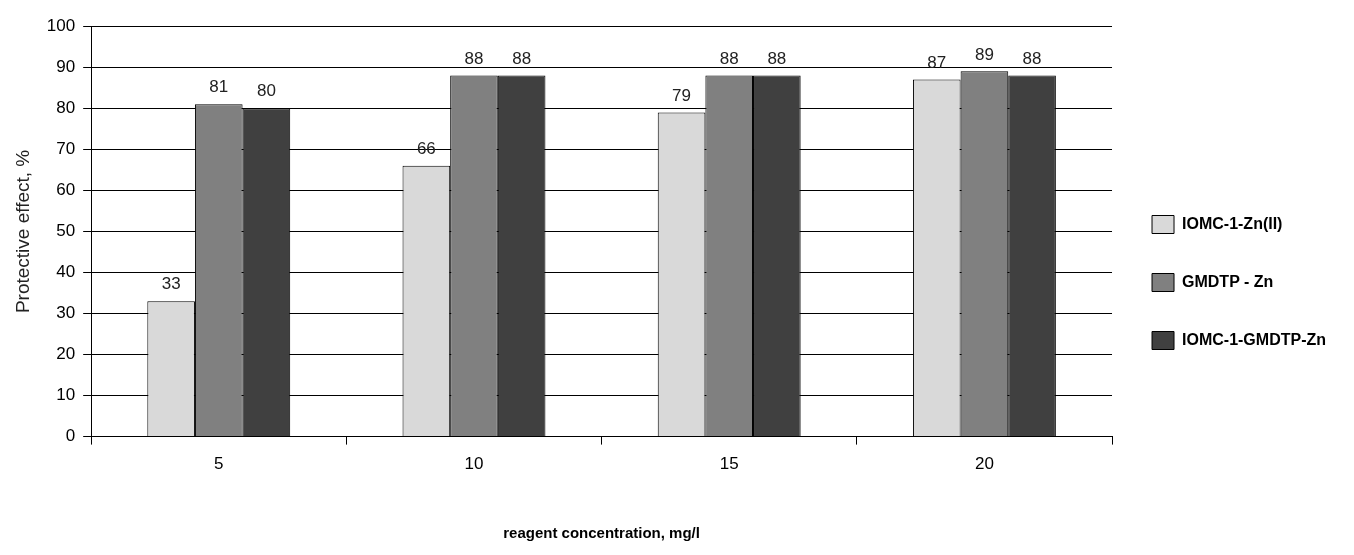  What do you see at coordinates (66, 66) in the screenshot?
I see `y-tick-label: 90` at bounding box center [66, 66].